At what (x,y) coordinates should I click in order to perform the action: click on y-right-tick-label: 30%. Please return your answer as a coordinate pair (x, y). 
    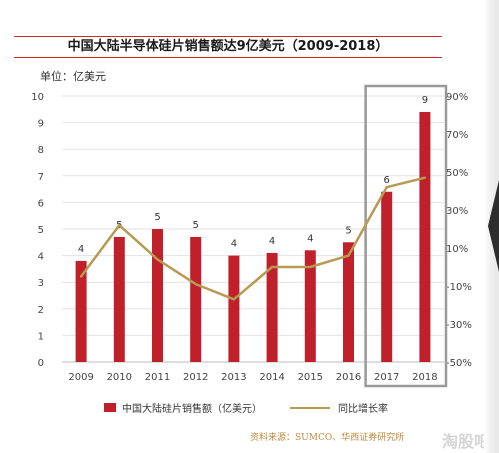
    Looking at the image, I should click on (457, 211).